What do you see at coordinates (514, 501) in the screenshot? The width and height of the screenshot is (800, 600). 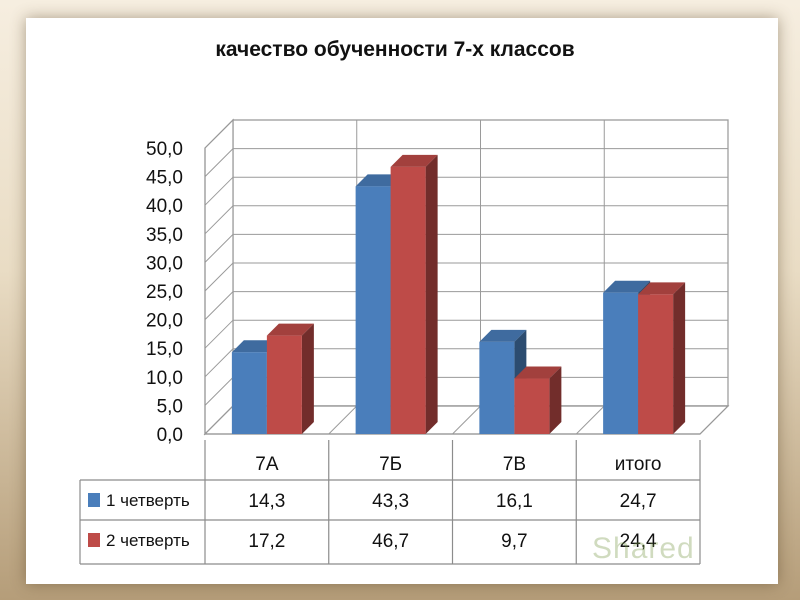 I see `data-label: 16,1` at bounding box center [514, 501].